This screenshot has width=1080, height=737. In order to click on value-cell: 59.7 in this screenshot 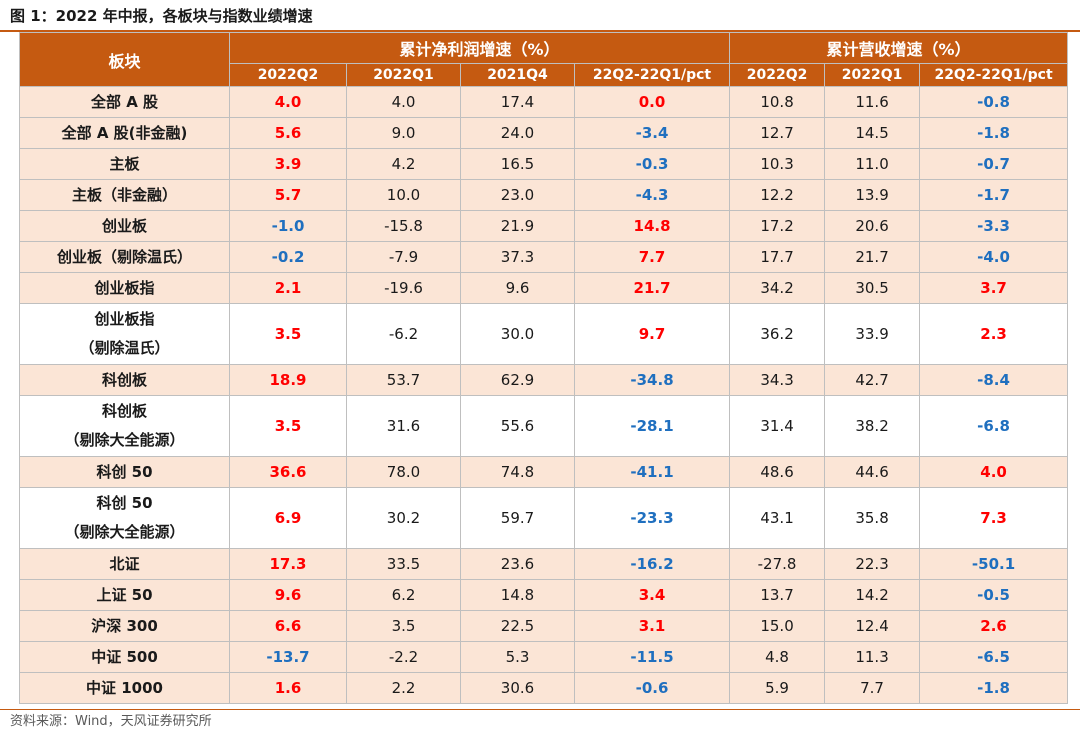, I will do `click(517, 518)`.